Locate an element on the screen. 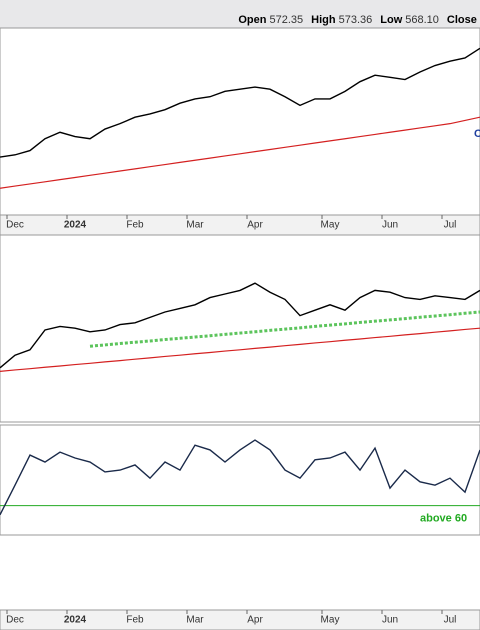 The image size is (480, 630). ohlc-value: 573.36 is located at coordinates (356, 20).